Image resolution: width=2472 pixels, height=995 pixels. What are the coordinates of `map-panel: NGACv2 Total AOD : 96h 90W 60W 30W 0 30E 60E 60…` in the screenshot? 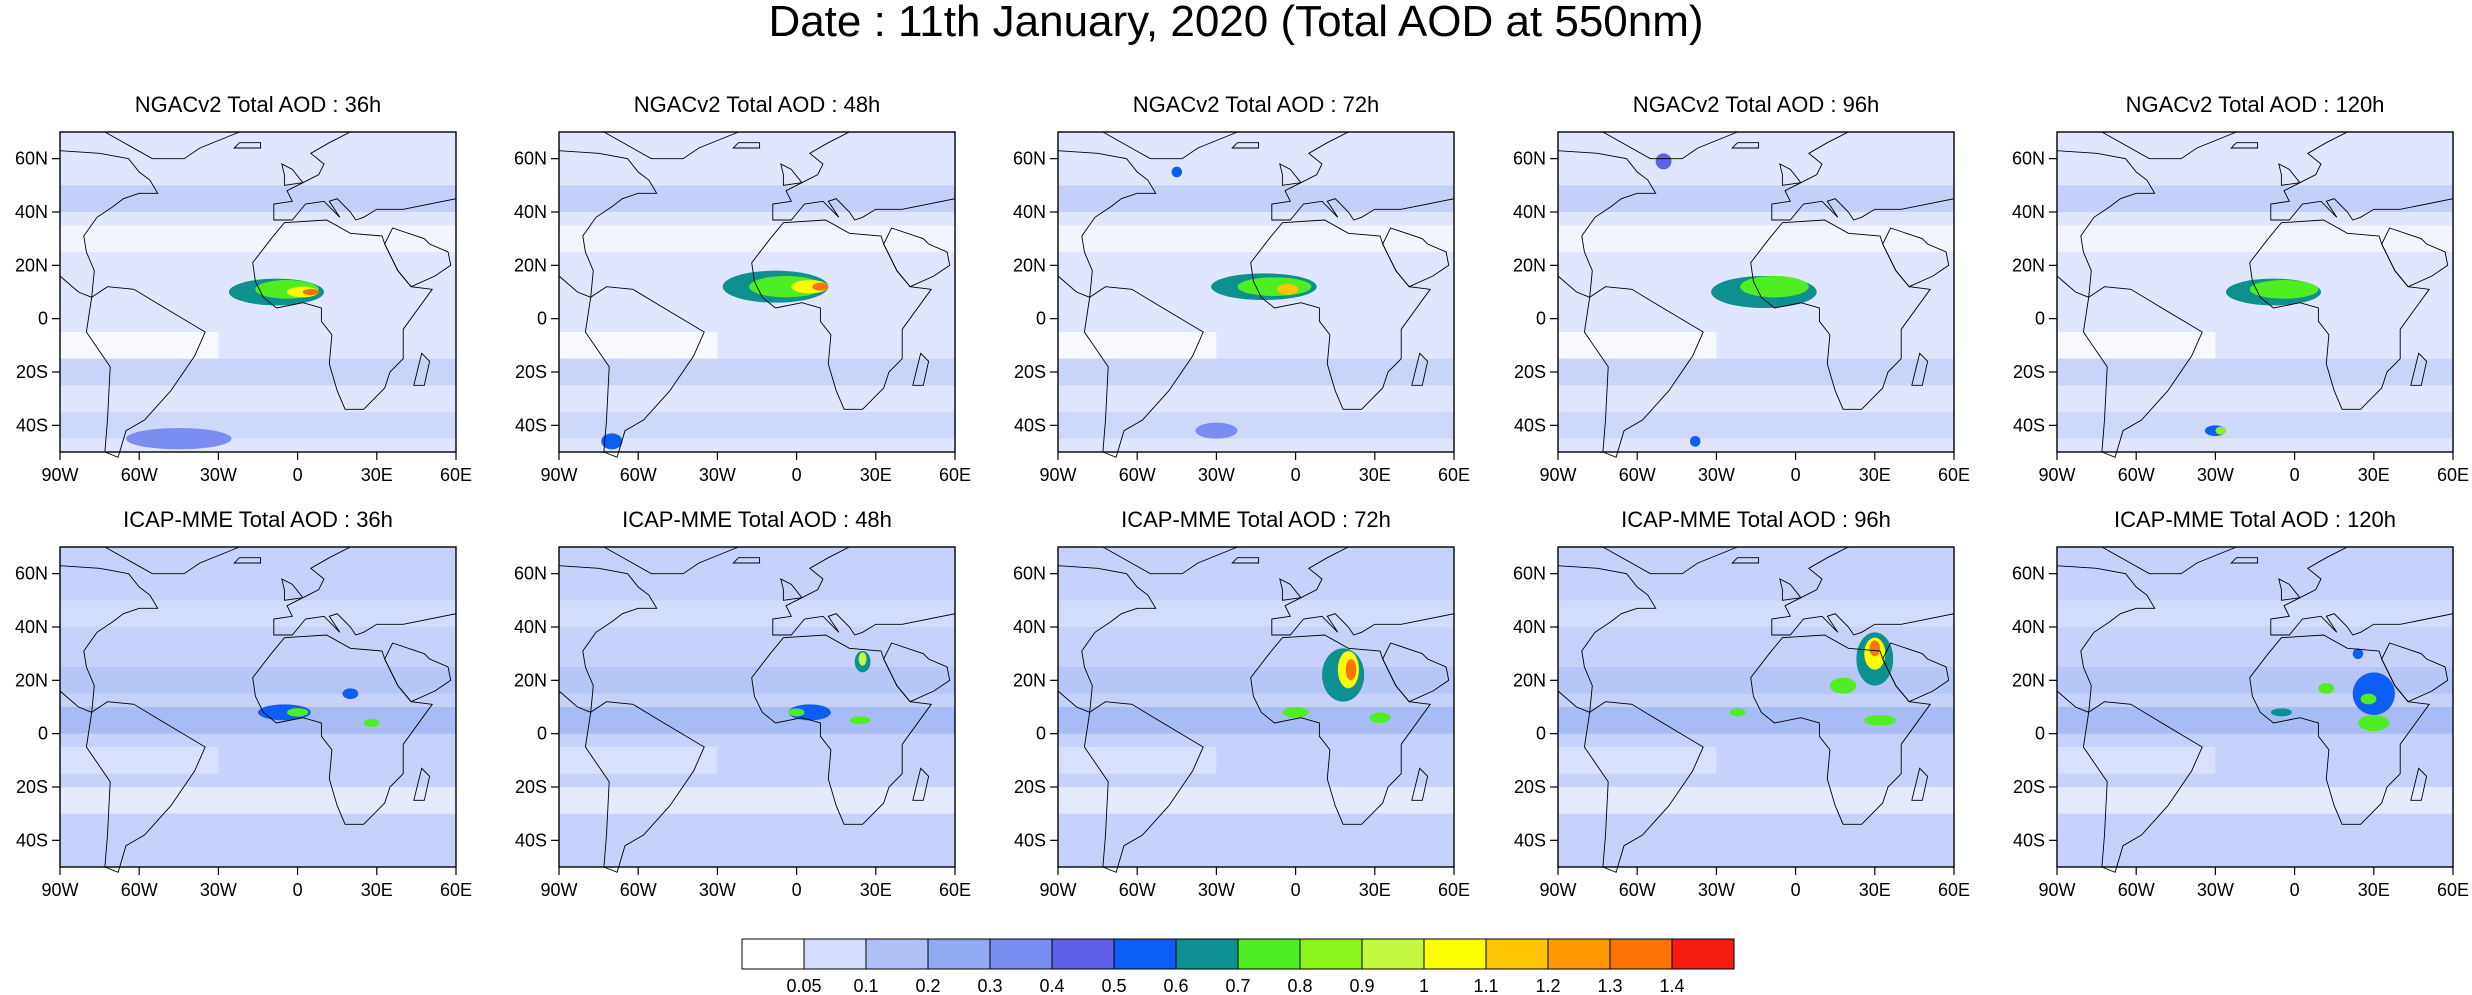 It's located at (1741, 302).